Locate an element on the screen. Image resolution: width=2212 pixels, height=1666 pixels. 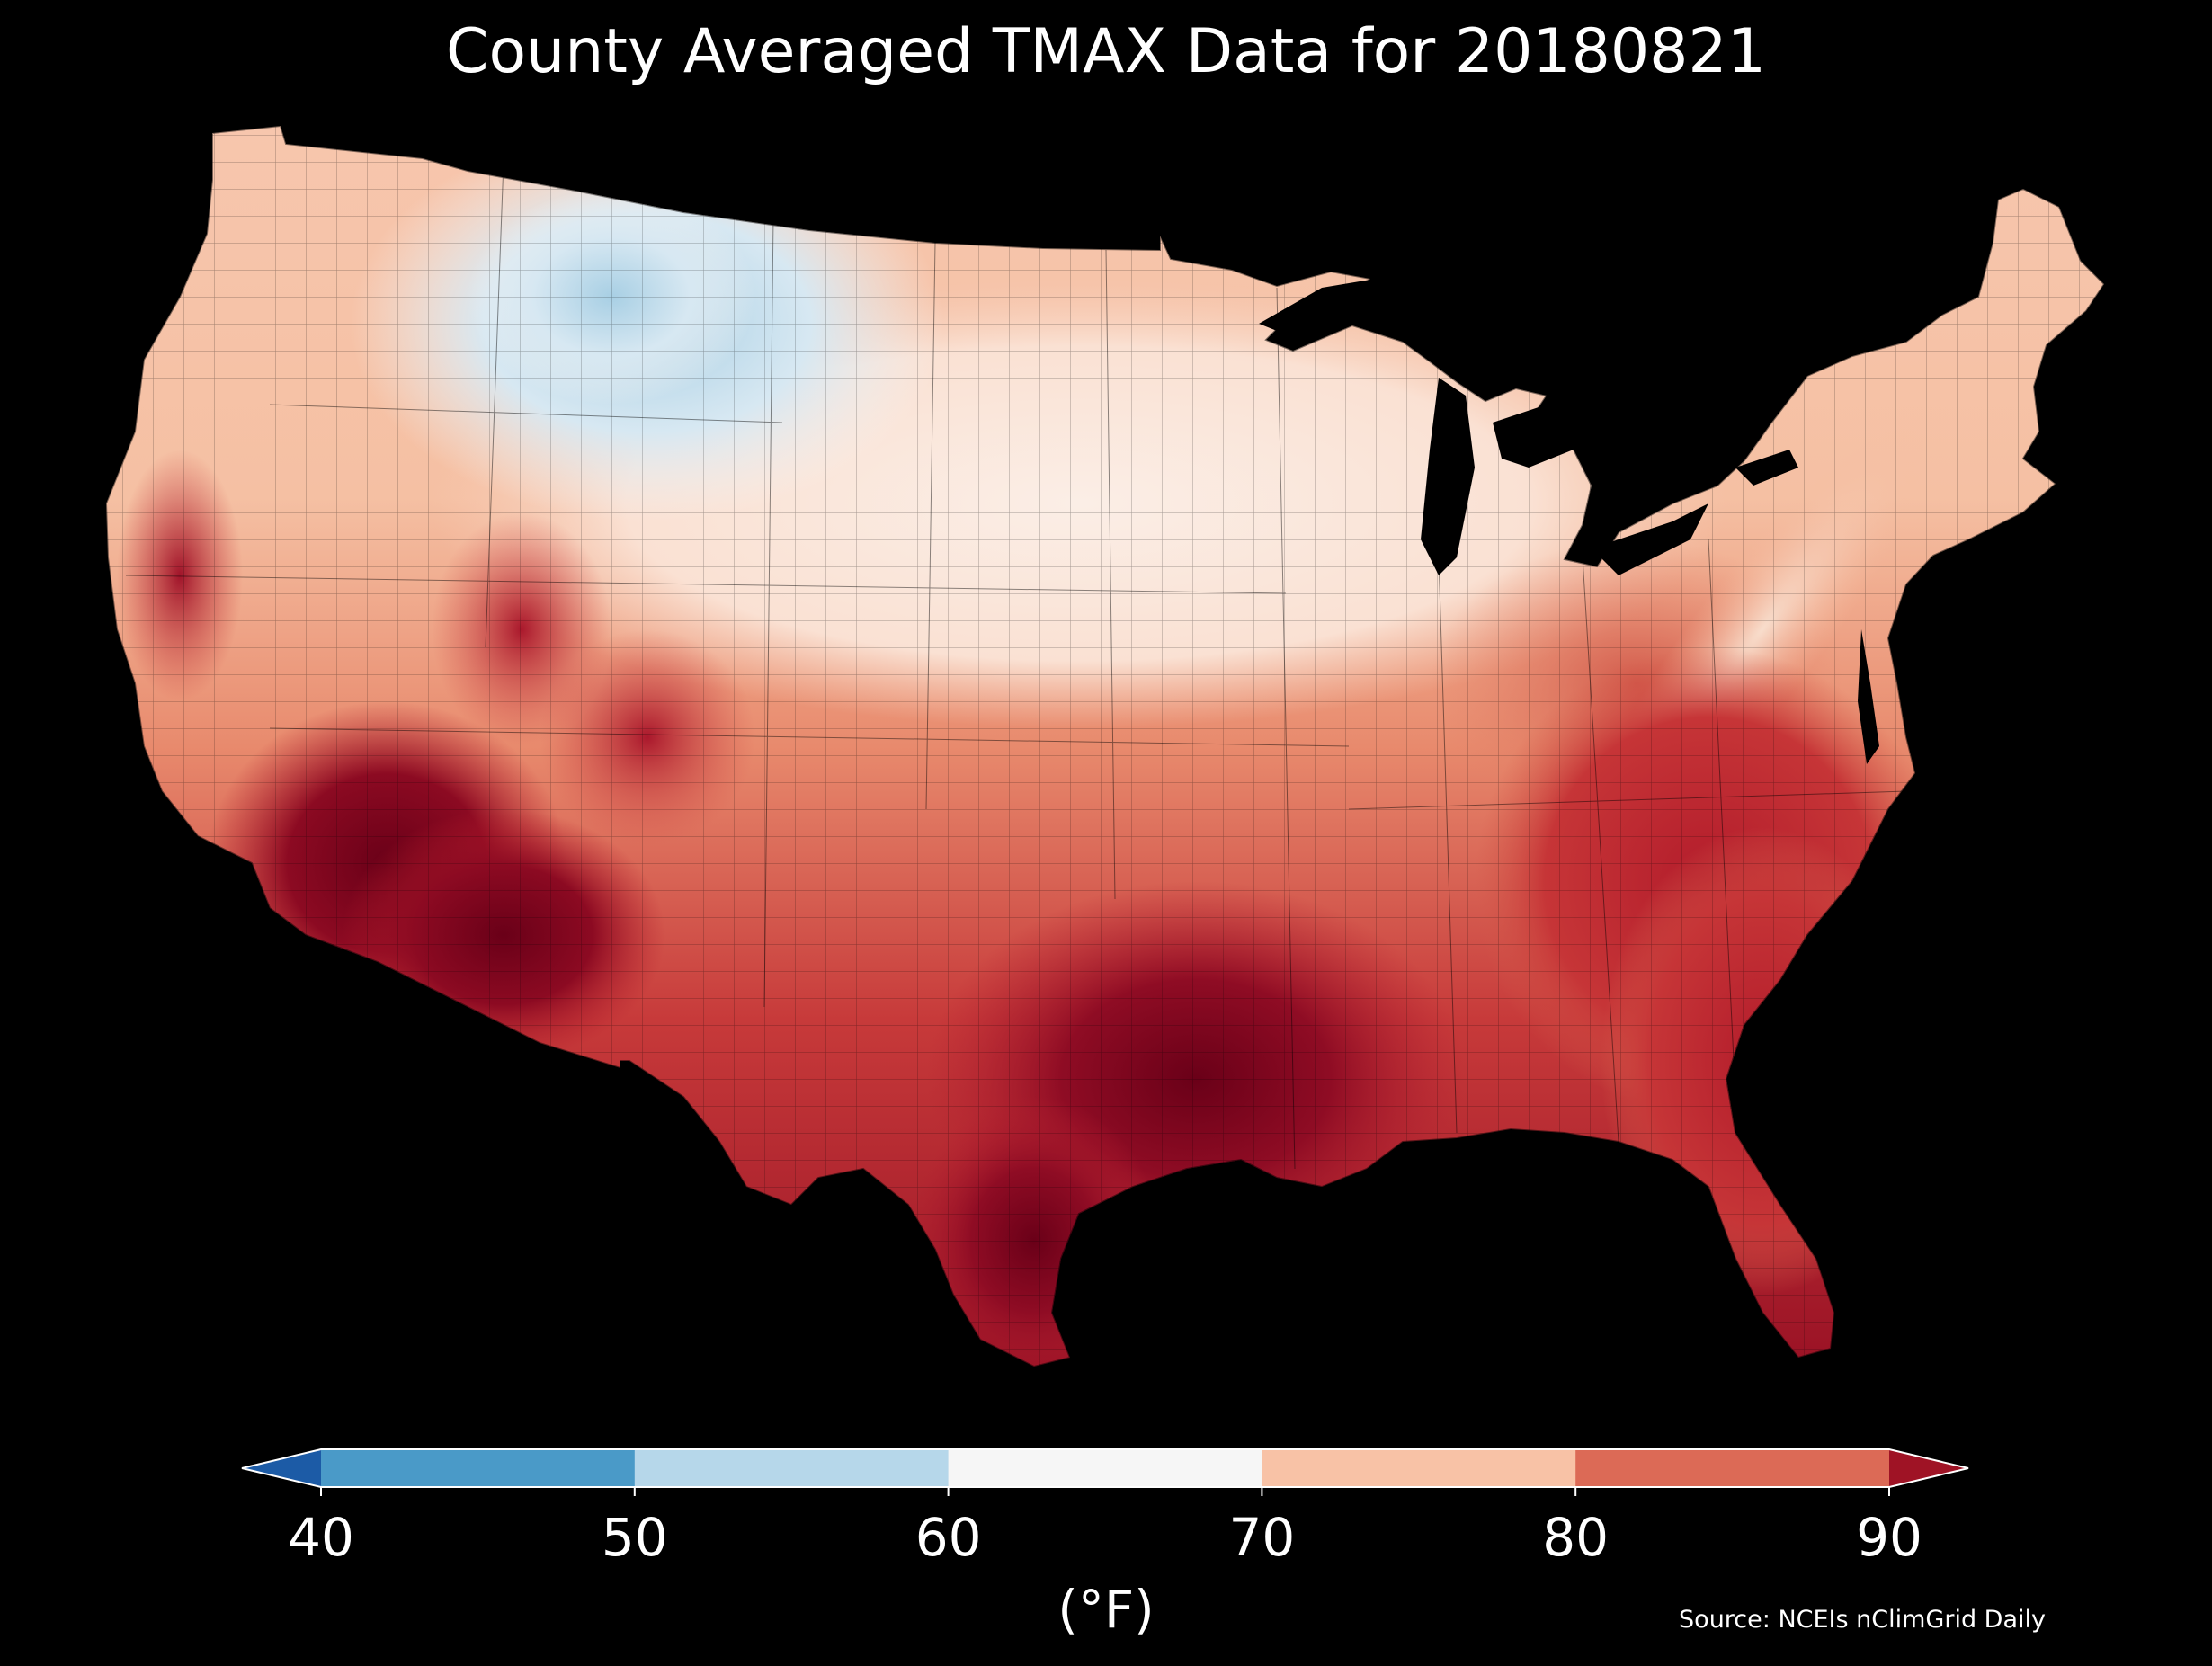
colorbar is located at coordinates (1105, 1468).